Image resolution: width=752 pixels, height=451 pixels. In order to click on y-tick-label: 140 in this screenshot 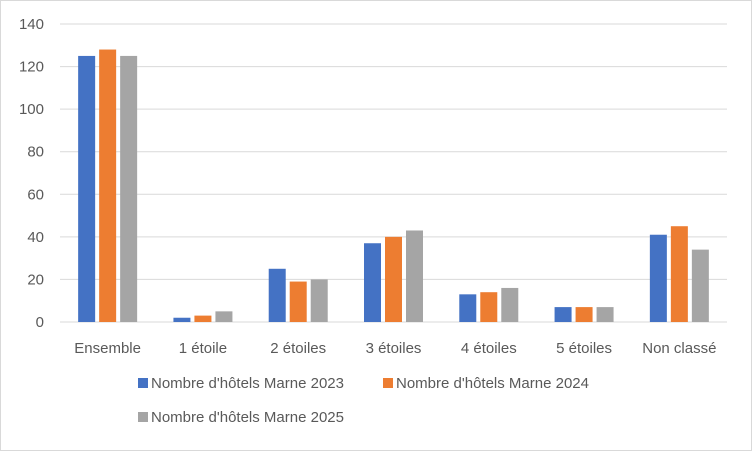, I will do `click(31, 24)`.